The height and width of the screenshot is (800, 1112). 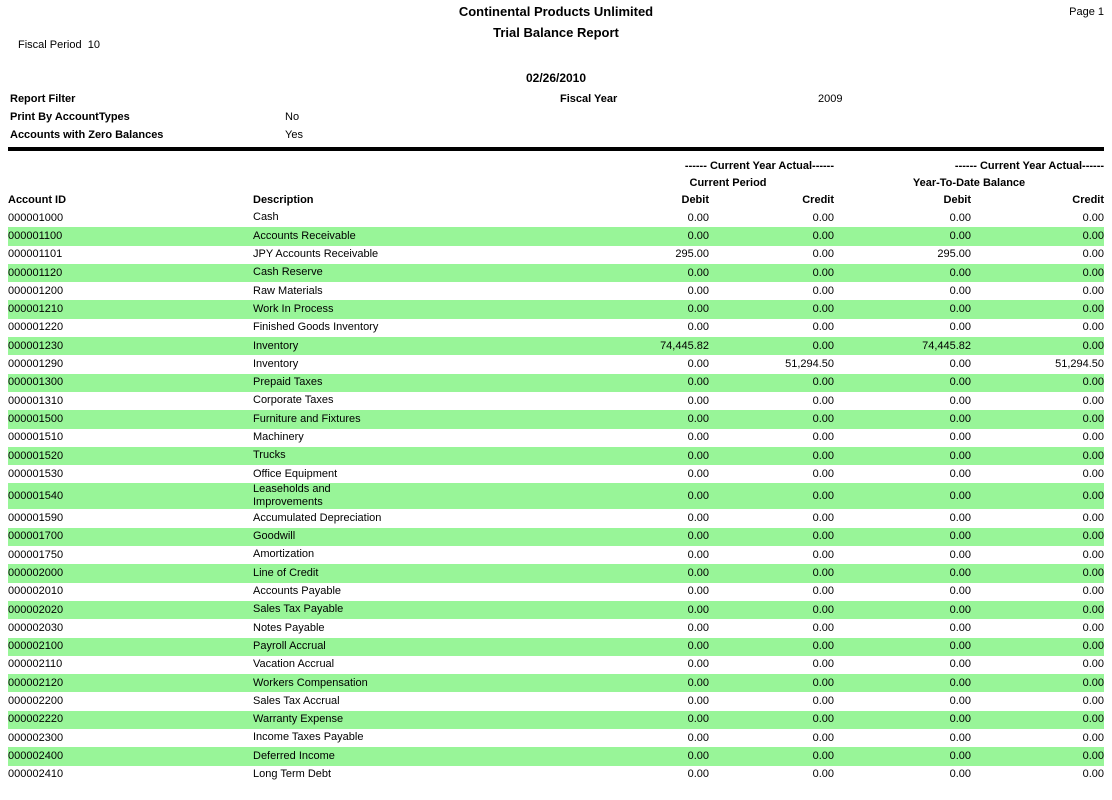 I want to click on description-text: Trucks, so click(x=269, y=455).